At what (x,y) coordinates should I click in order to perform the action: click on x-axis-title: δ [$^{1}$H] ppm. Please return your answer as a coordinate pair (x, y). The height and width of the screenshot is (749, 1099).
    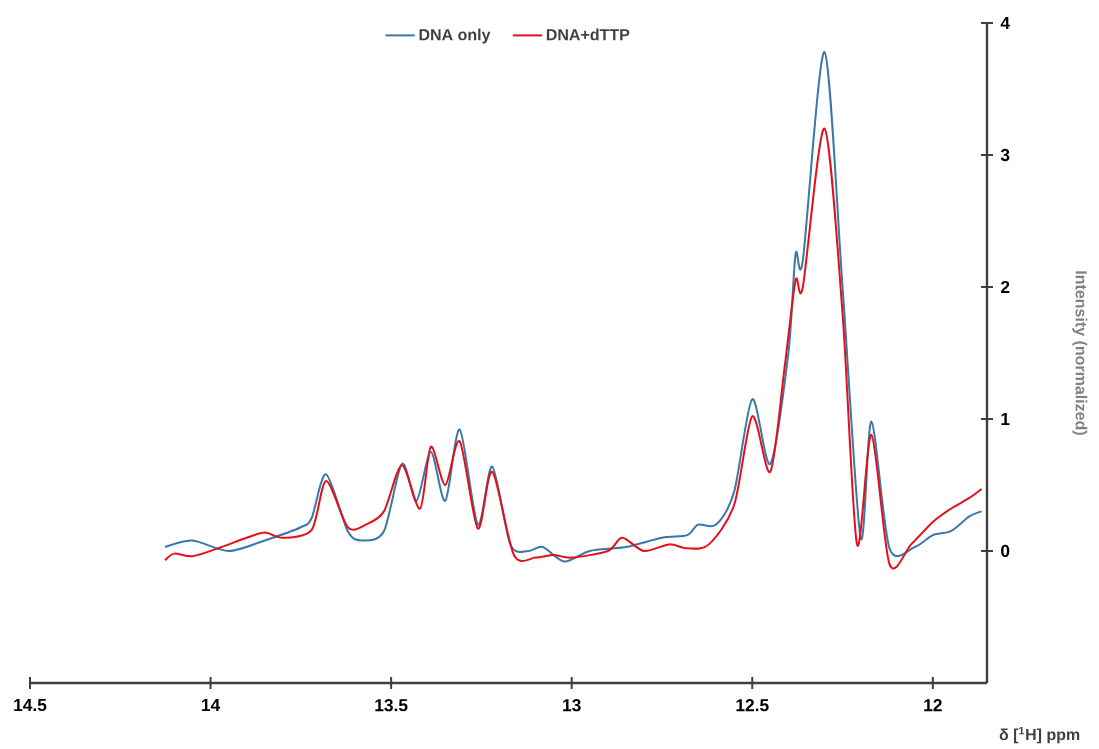
    Looking at the image, I should click on (1039, 735).